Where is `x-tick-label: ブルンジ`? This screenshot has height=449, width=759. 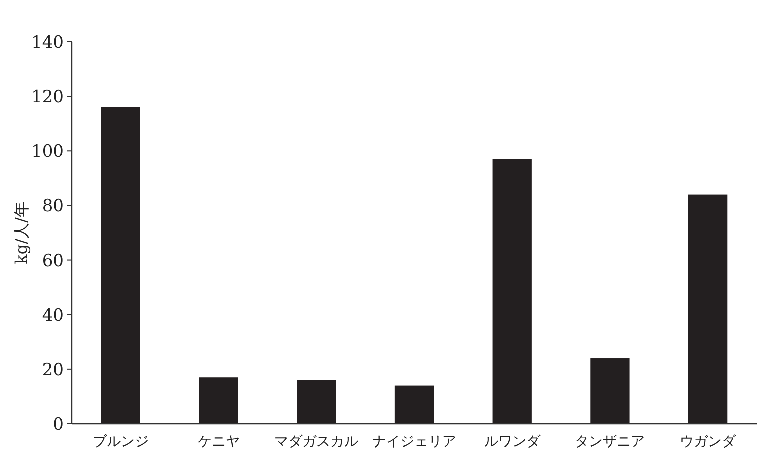
x-tick-label: ブルンジ is located at coordinates (120, 441).